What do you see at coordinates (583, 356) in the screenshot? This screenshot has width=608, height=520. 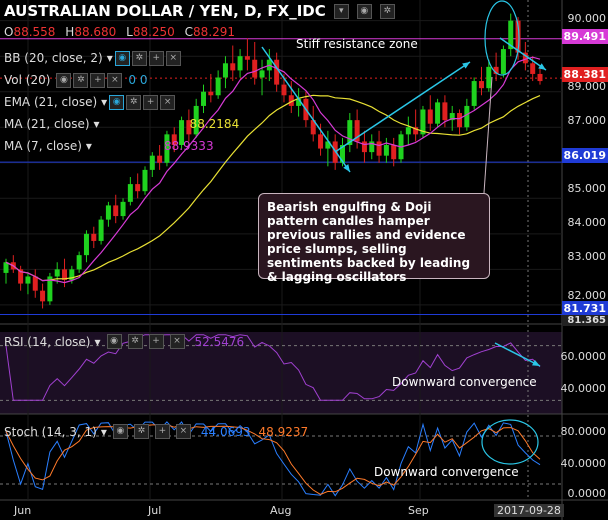 I see `rsi-tick: 60.0000` at bounding box center [583, 356].